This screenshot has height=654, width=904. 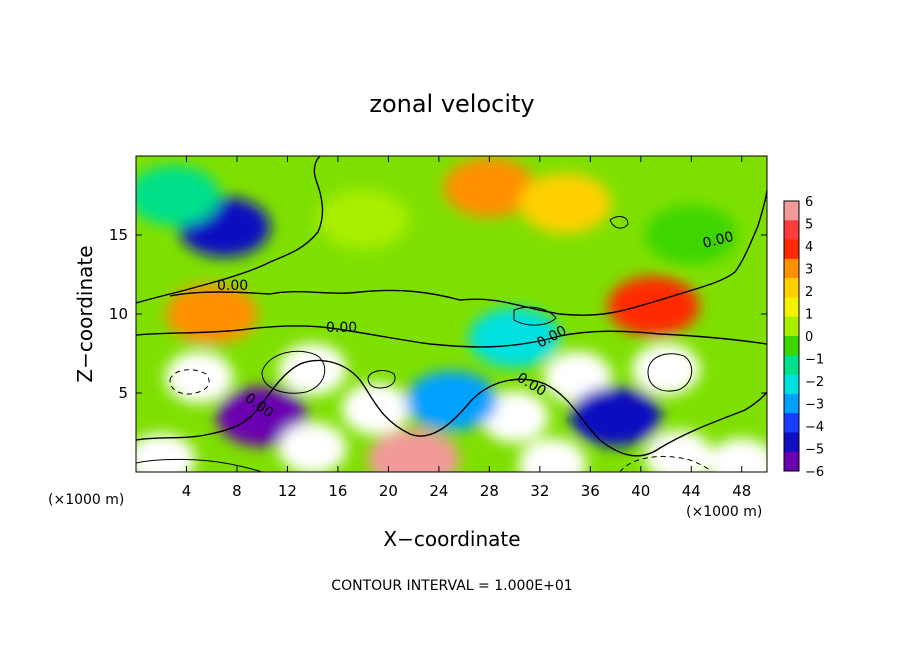 What do you see at coordinates (590, 491) in the screenshot?
I see `x-tick-label: 36` at bounding box center [590, 491].